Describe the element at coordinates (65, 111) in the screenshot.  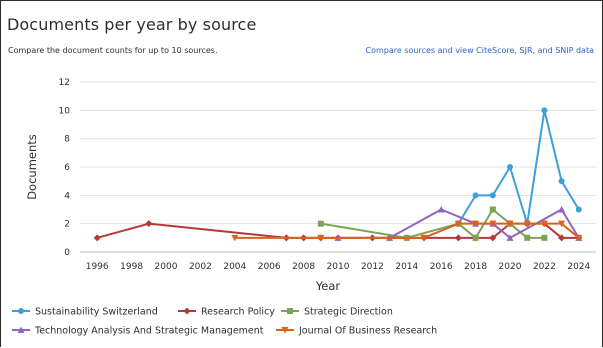
I see `y-tick-label: 10` at that location.